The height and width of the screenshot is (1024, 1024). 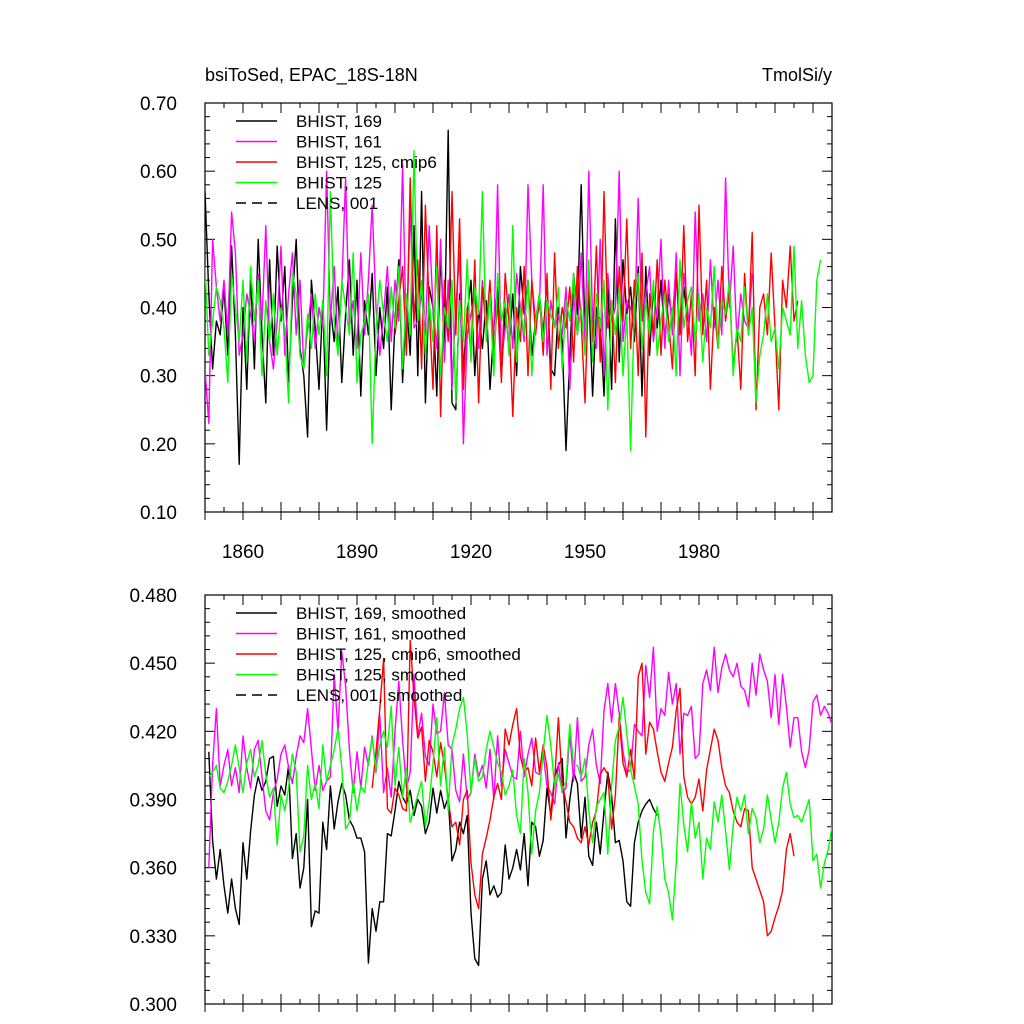 I want to click on top-y-tick-label: 0.30, so click(x=158, y=377).